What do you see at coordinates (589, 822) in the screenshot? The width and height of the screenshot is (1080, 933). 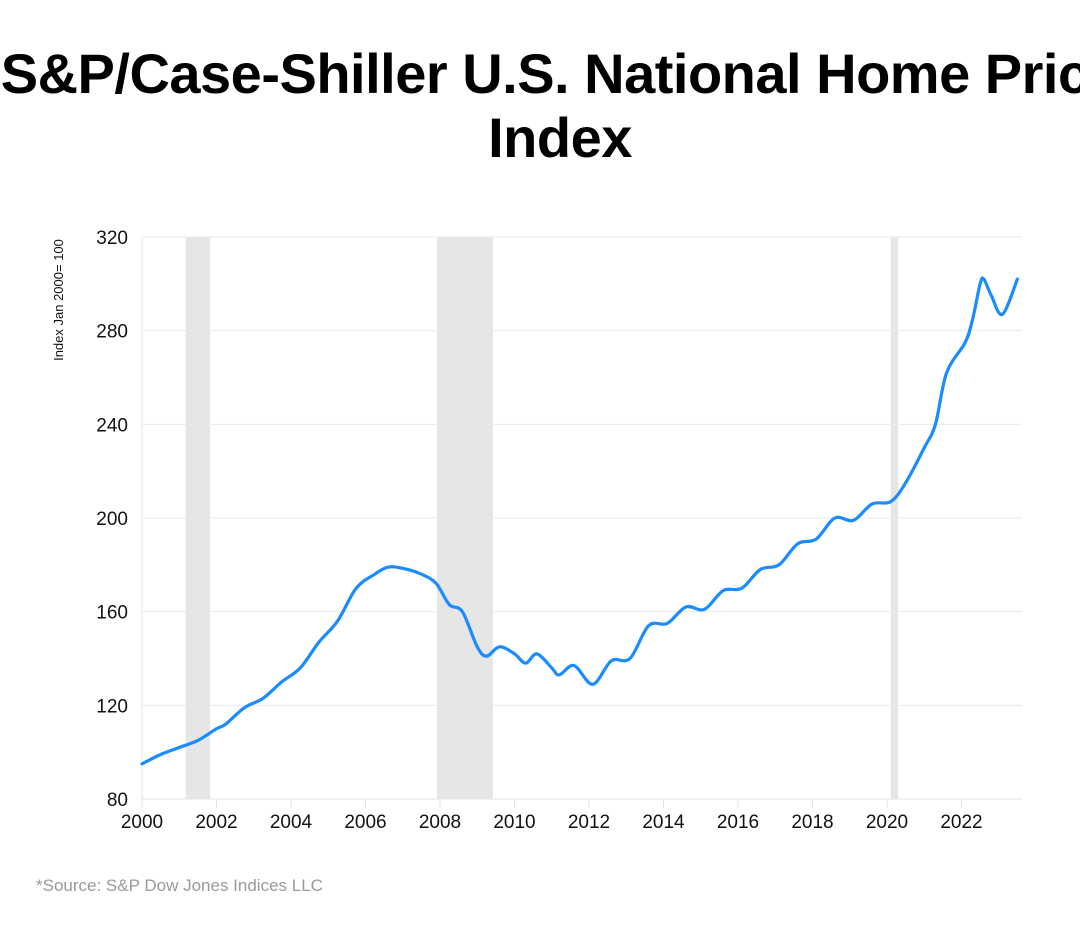 I see `x-tick-label: 2012` at bounding box center [589, 822].